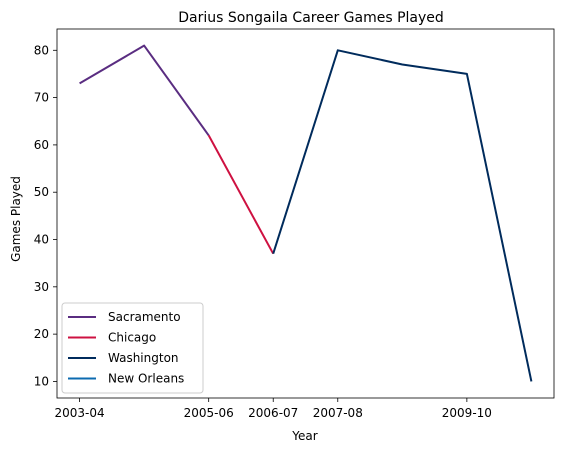  I want to click on x-tick-label: 2006-07, so click(273, 413).